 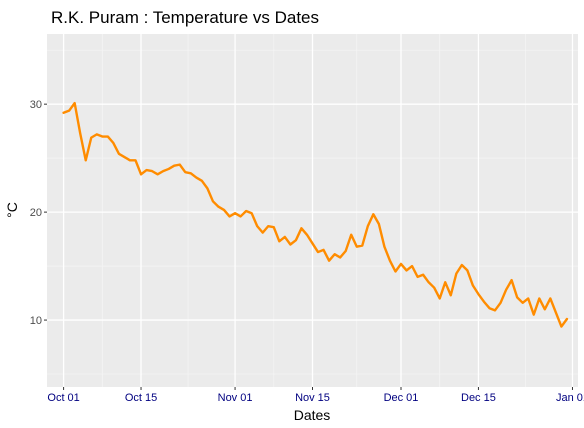 What do you see at coordinates (12, 210) in the screenshot?
I see `y-axis-title: °C` at bounding box center [12, 210].